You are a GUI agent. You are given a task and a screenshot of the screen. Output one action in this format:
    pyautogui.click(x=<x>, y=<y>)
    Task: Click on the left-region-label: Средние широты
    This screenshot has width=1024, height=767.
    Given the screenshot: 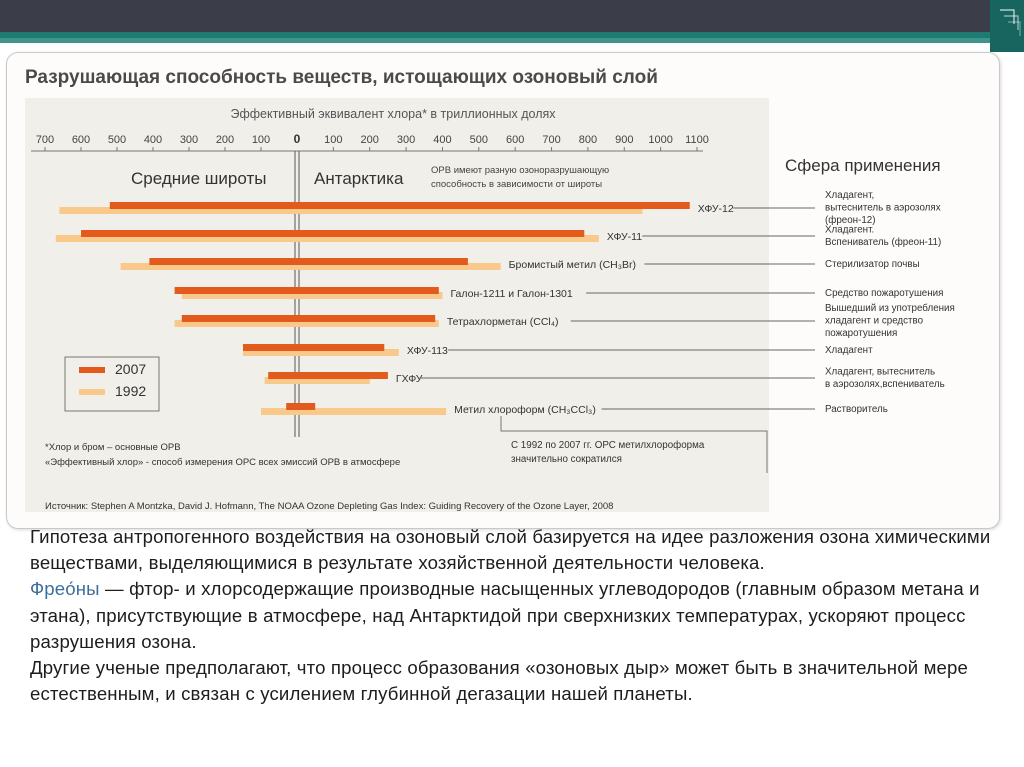 What is the action you would take?
    pyautogui.click(x=198, y=178)
    